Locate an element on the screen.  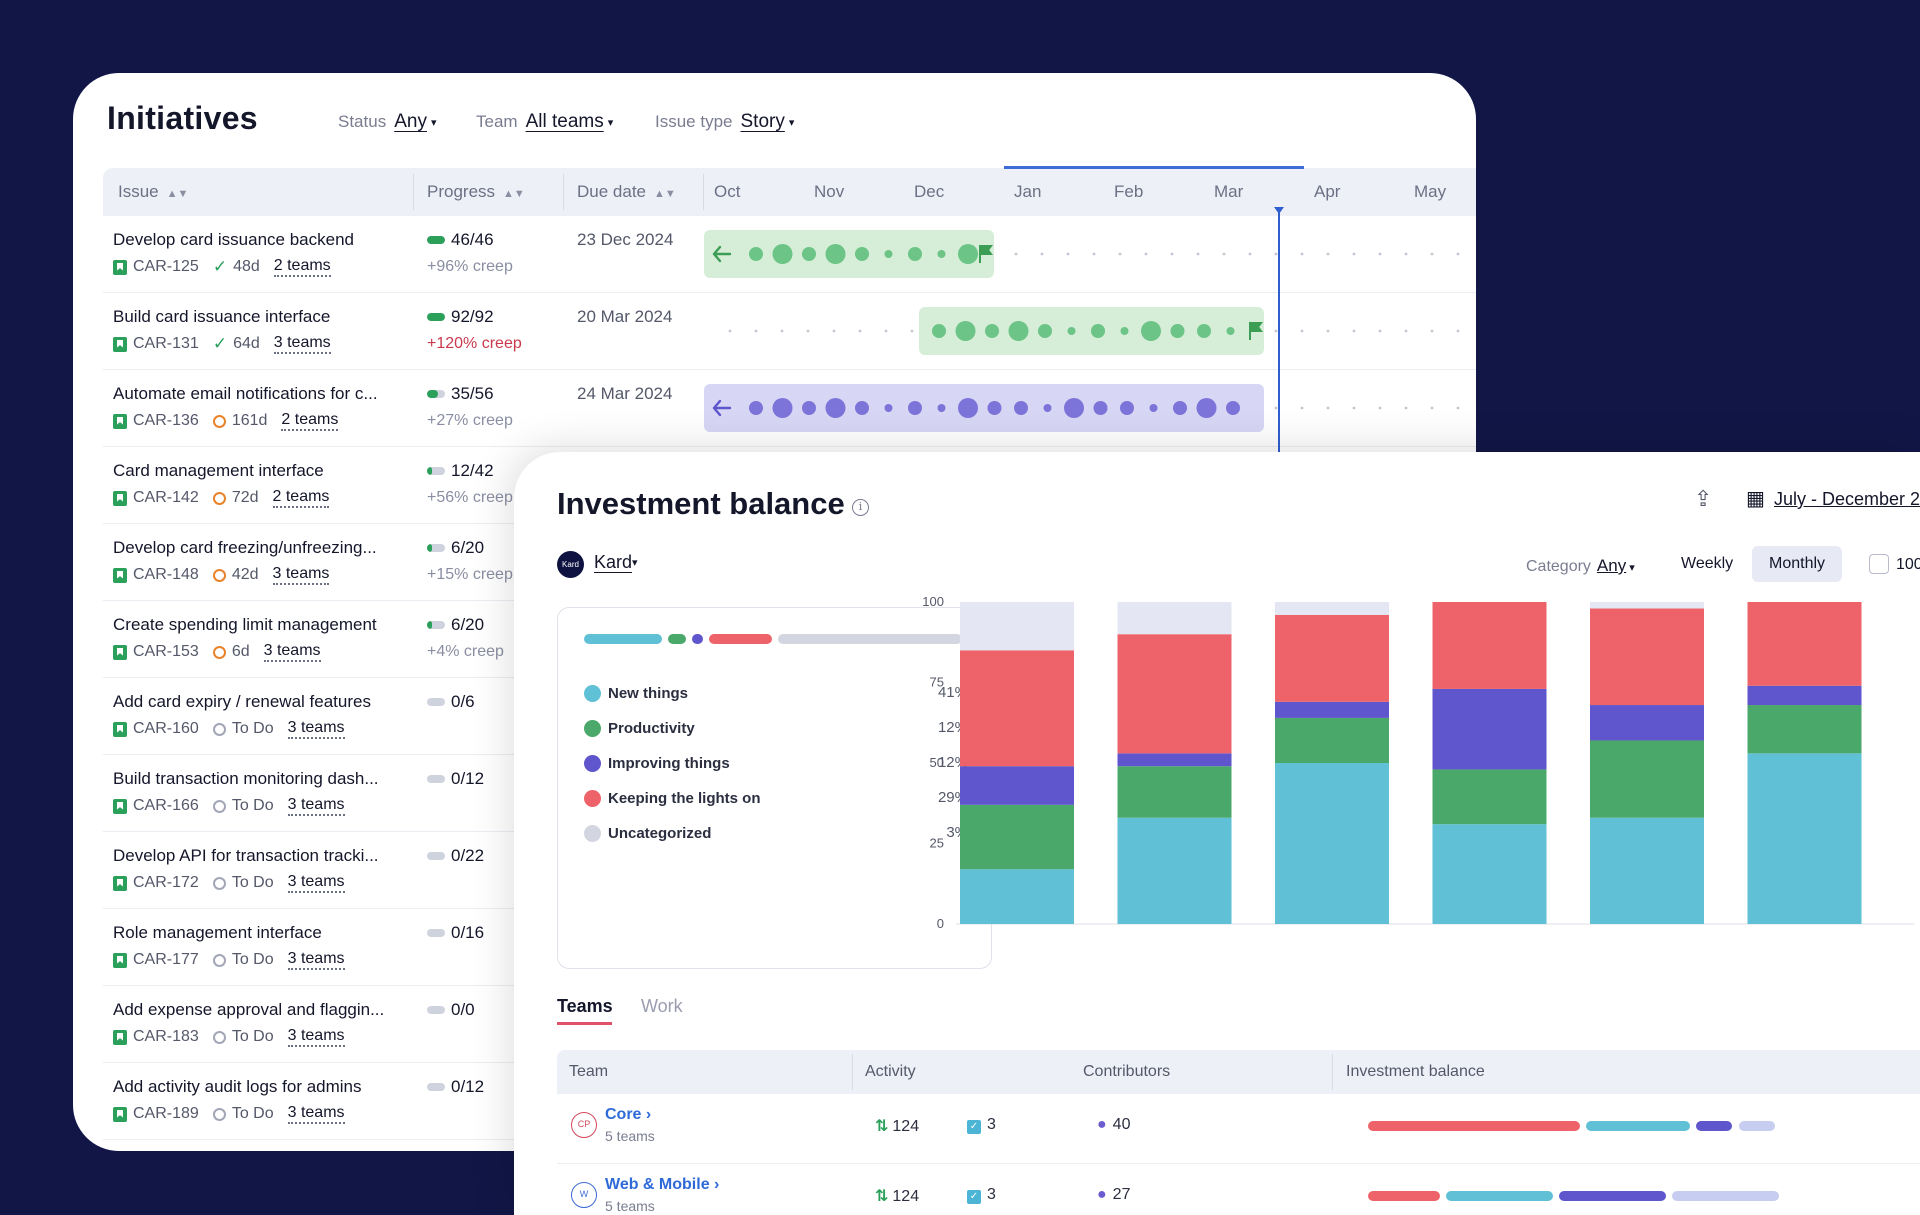
issue-key: CAR-131 is located at coordinates (166, 343).